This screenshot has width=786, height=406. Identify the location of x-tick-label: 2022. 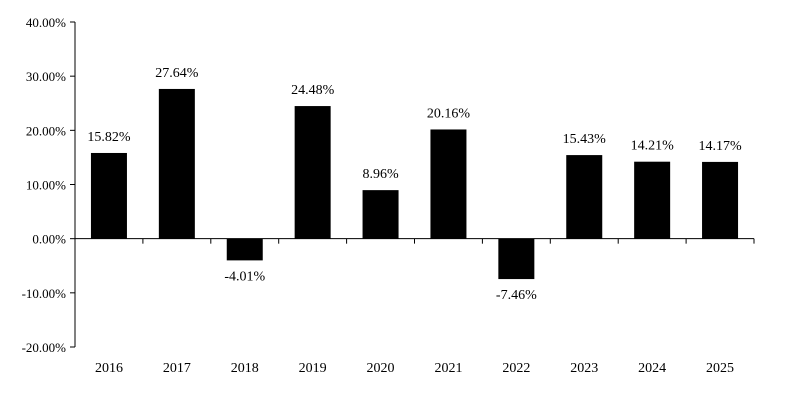
(516, 368).